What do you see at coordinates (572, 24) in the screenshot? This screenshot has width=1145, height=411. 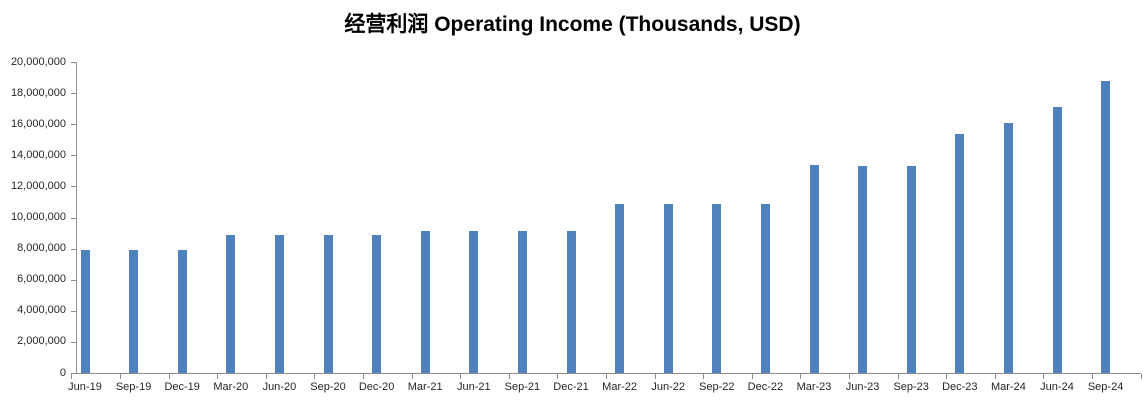 I see `chart-title: 经营利润 Operating Income (Thousands, USD)` at bounding box center [572, 24].